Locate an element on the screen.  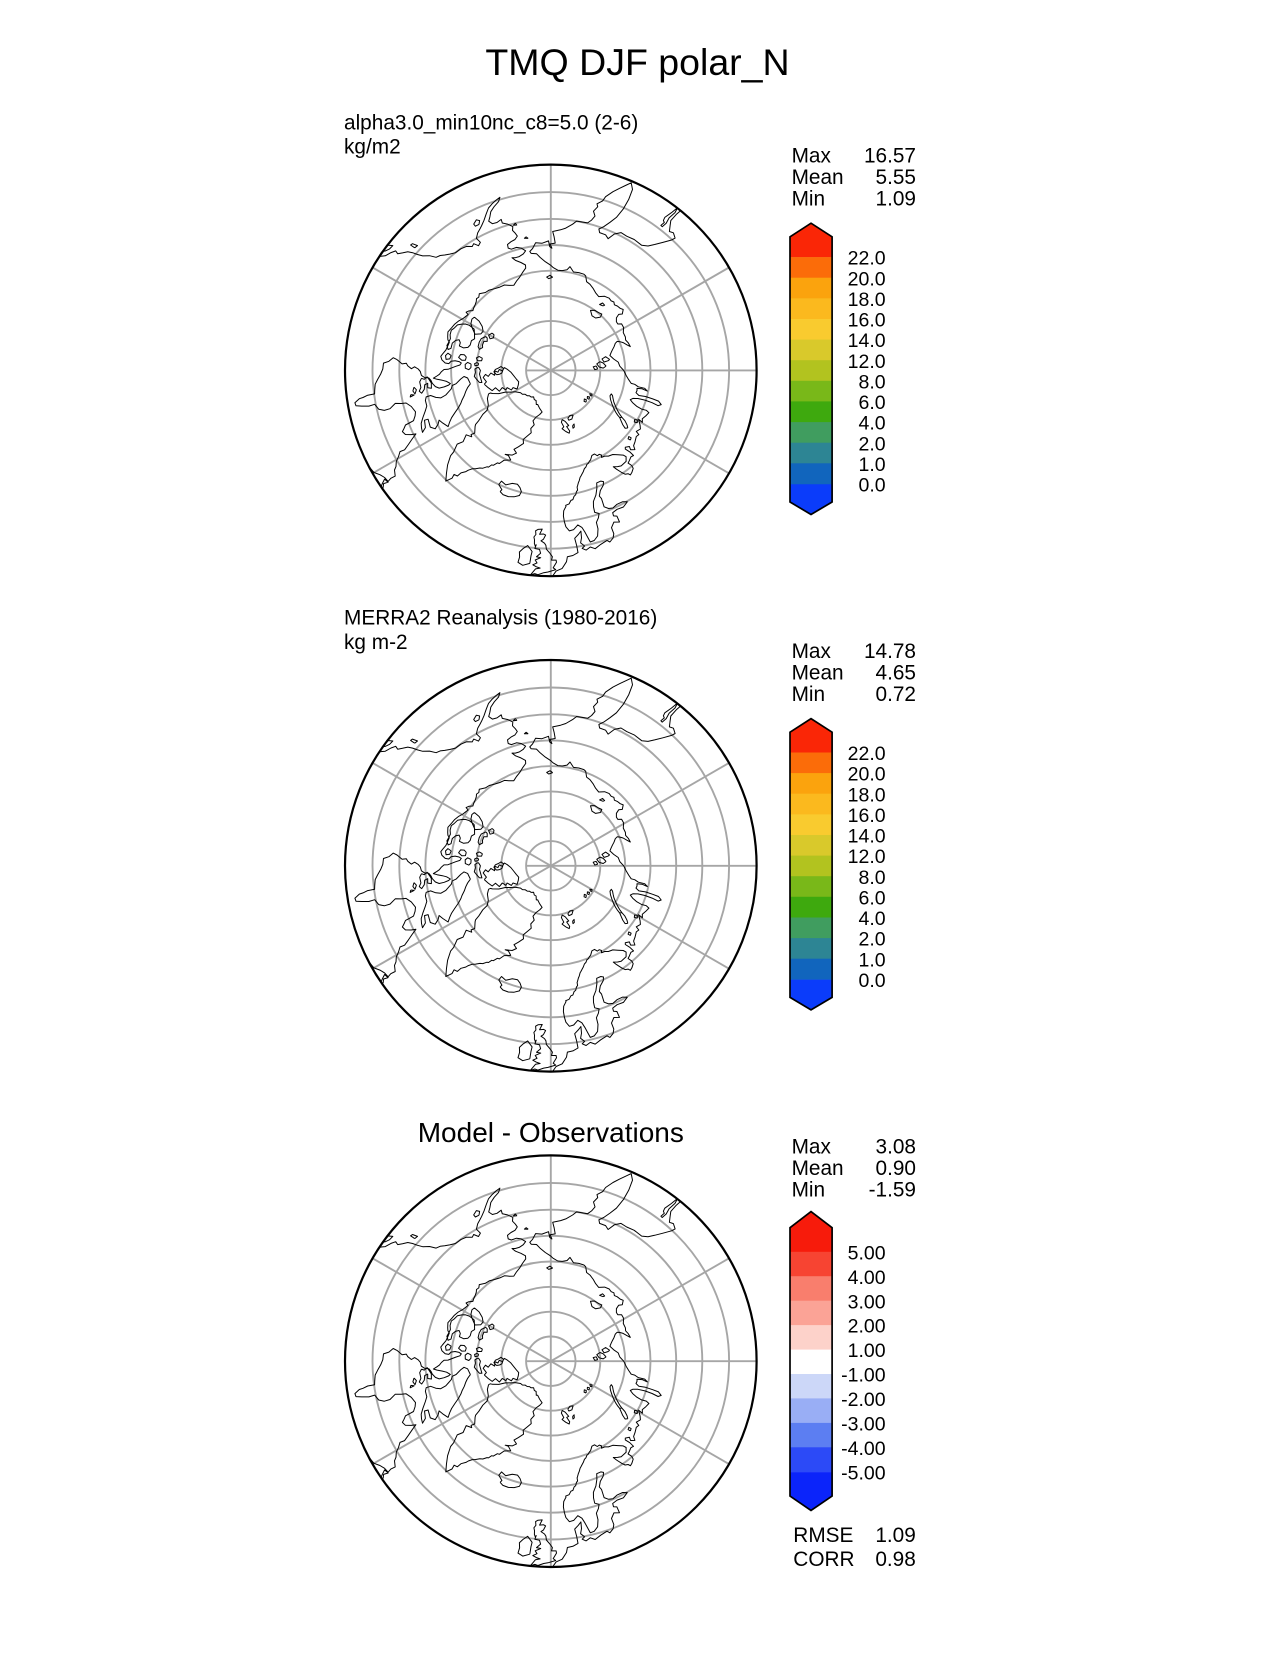
svg-text: alpha3.0_min10nc_c8=5.0 (2-6) is located at coordinates (491, 122).